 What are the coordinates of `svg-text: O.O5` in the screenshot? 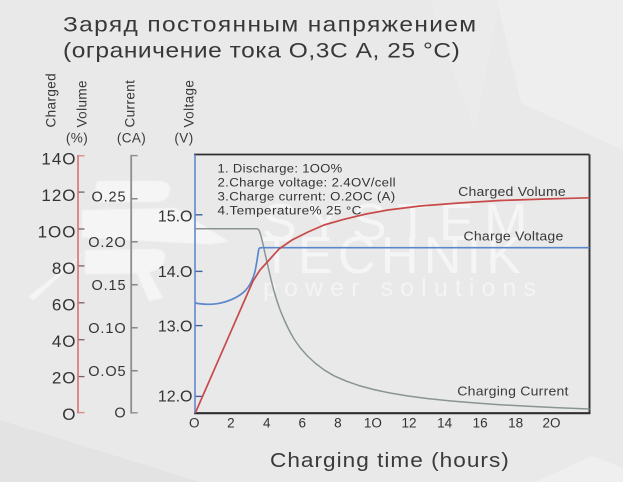 It's located at (107, 372).